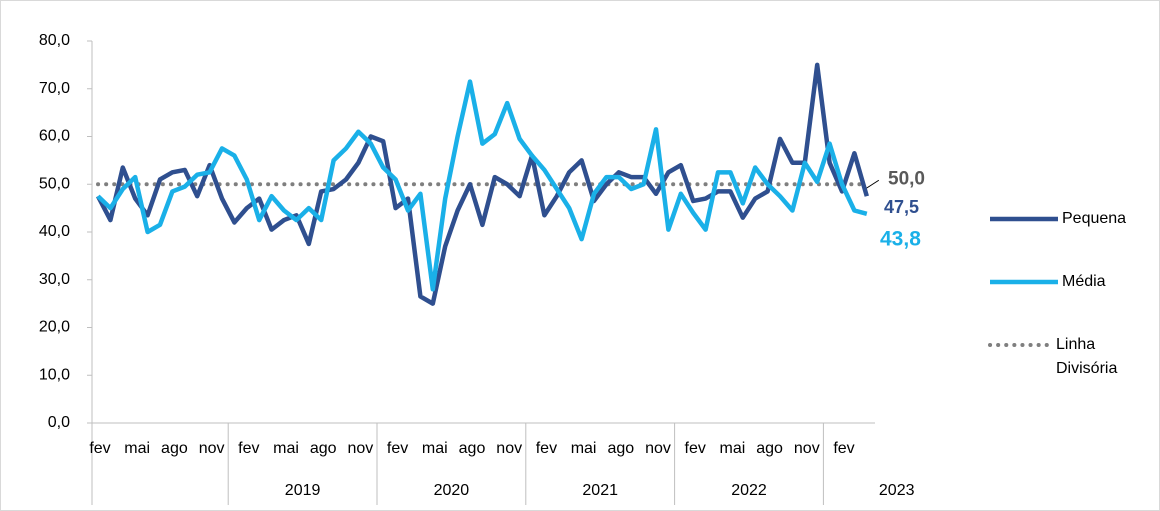  I want to click on year-label: 2022, so click(749, 490).